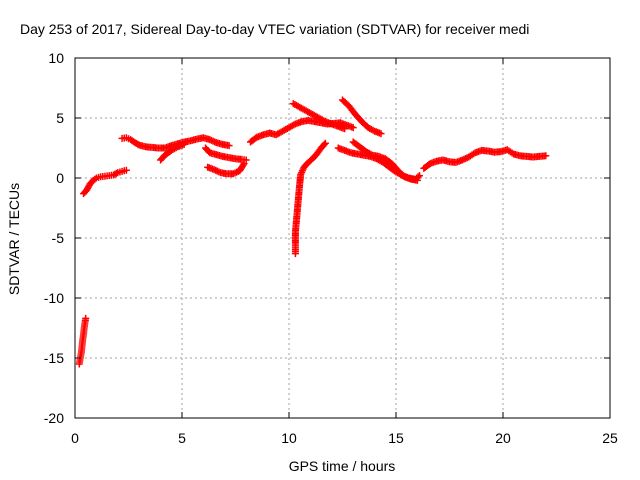 This screenshot has width=640, height=480. I want to click on series-segment-d, so click(226, 154).